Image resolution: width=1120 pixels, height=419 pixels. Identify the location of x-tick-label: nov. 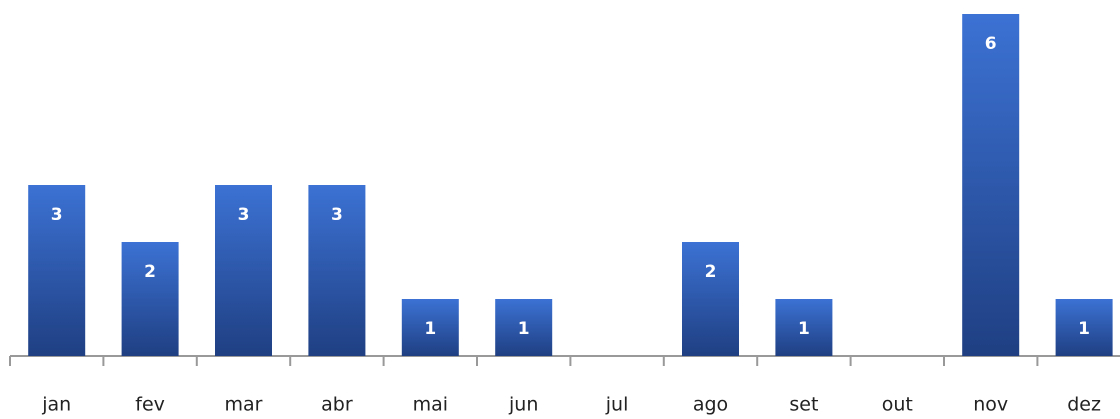
(990, 405).